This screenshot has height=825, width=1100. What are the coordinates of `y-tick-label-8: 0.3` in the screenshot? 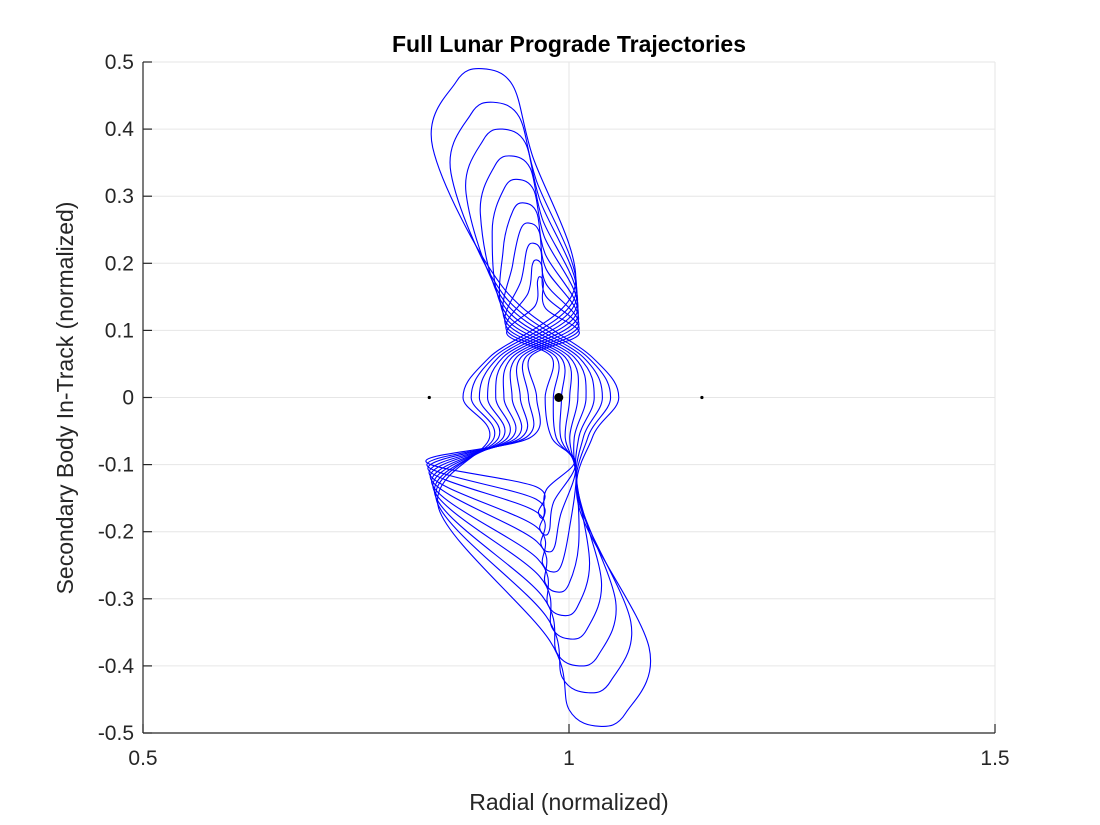 It's located at (119, 196).